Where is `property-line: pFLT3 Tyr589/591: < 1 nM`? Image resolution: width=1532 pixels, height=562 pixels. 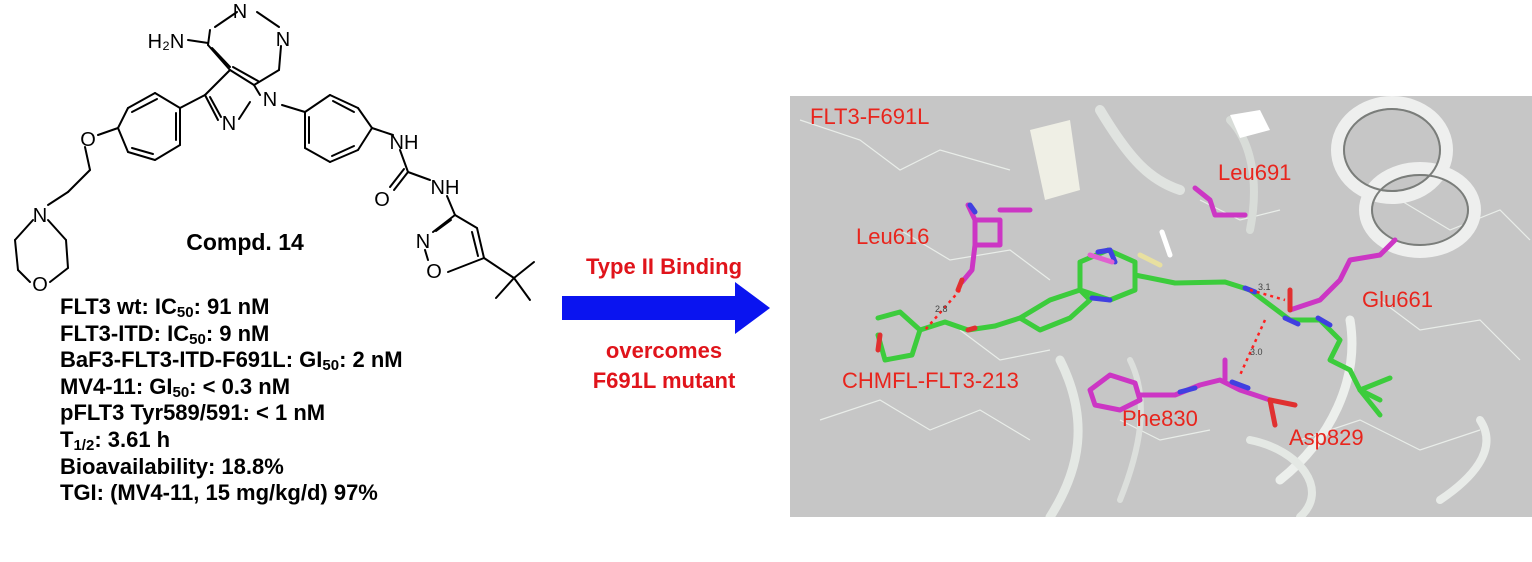
property-line: pFLT3 Tyr589/591: < 1 nM is located at coordinates (193, 413).